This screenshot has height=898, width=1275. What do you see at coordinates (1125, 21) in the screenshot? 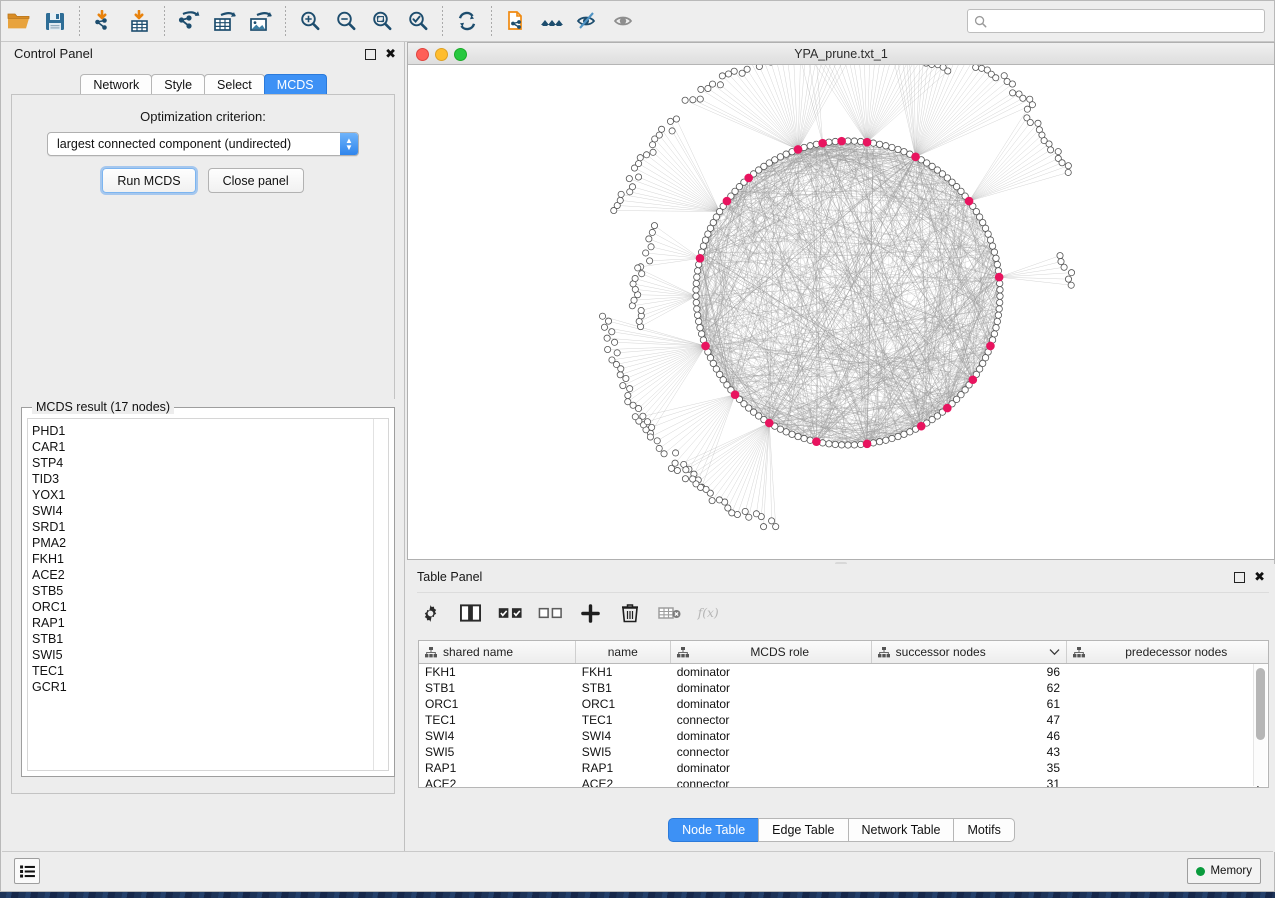
I see `search-input` at bounding box center [1125, 21].